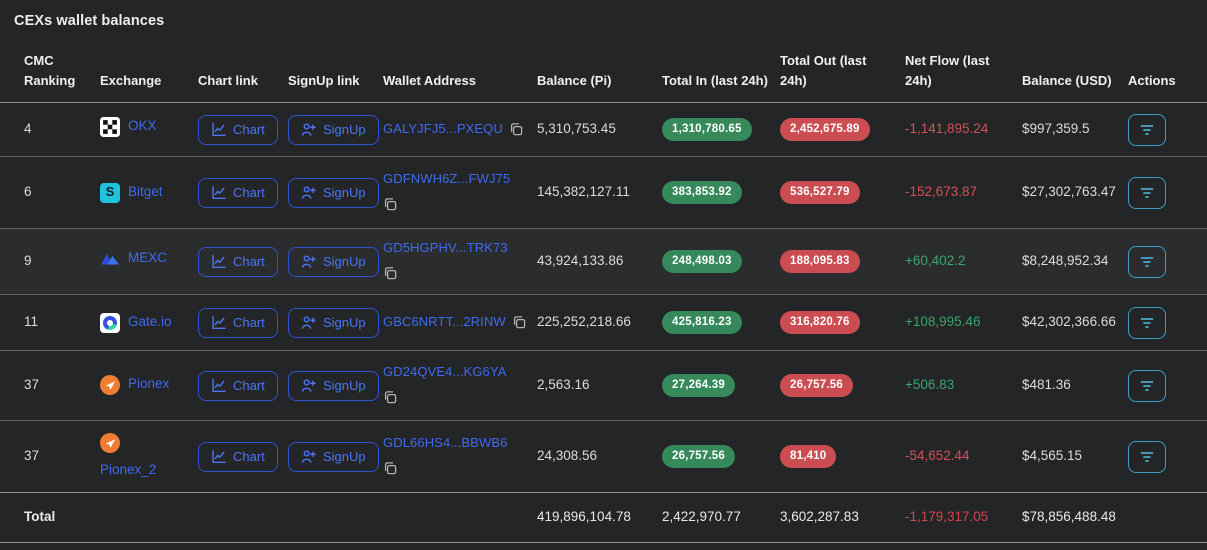 This screenshot has height=550, width=1207. What do you see at coordinates (447, 179) in the screenshot?
I see `wallet-address-link: GDFNWH6Z...FWJ75` at bounding box center [447, 179].